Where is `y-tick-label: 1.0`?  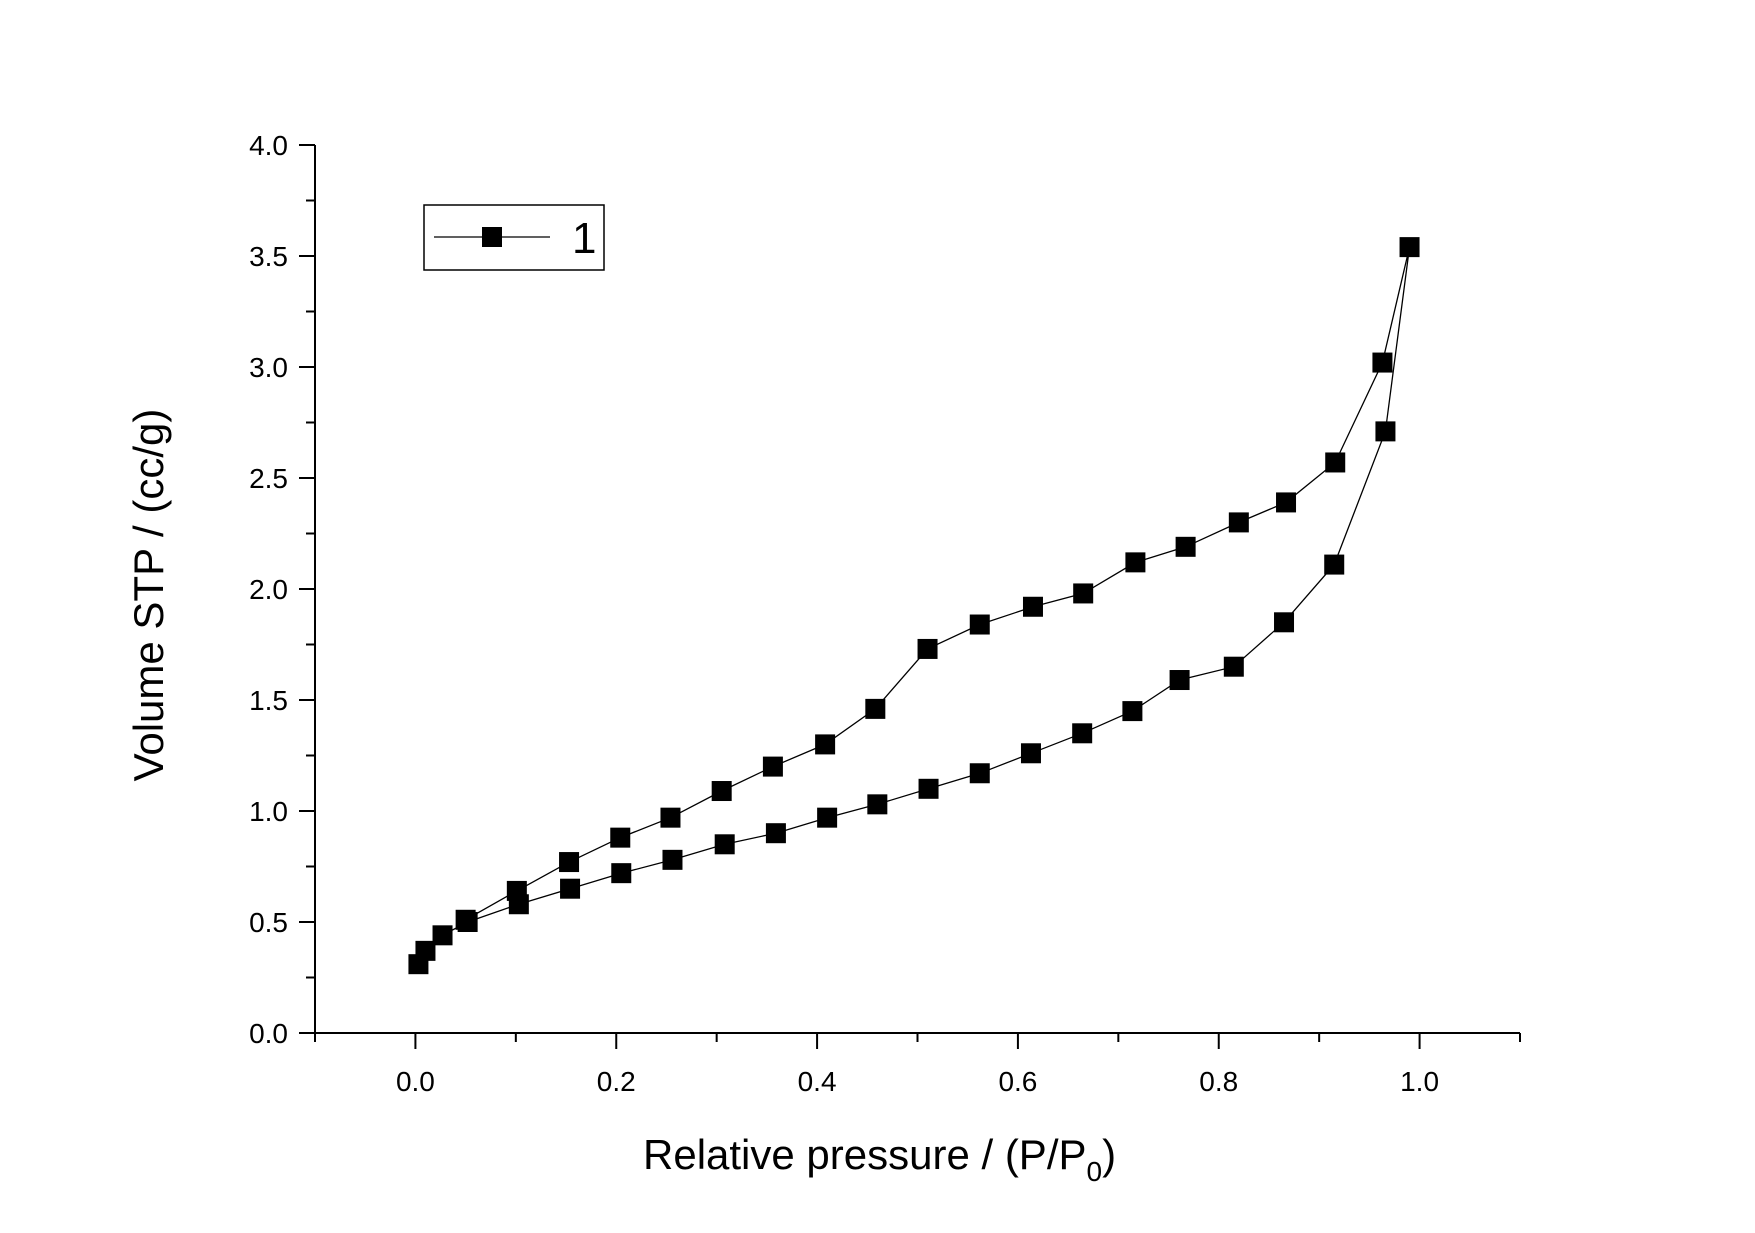 y-tick-label: 1.0 is located at coordinates (268, 811).